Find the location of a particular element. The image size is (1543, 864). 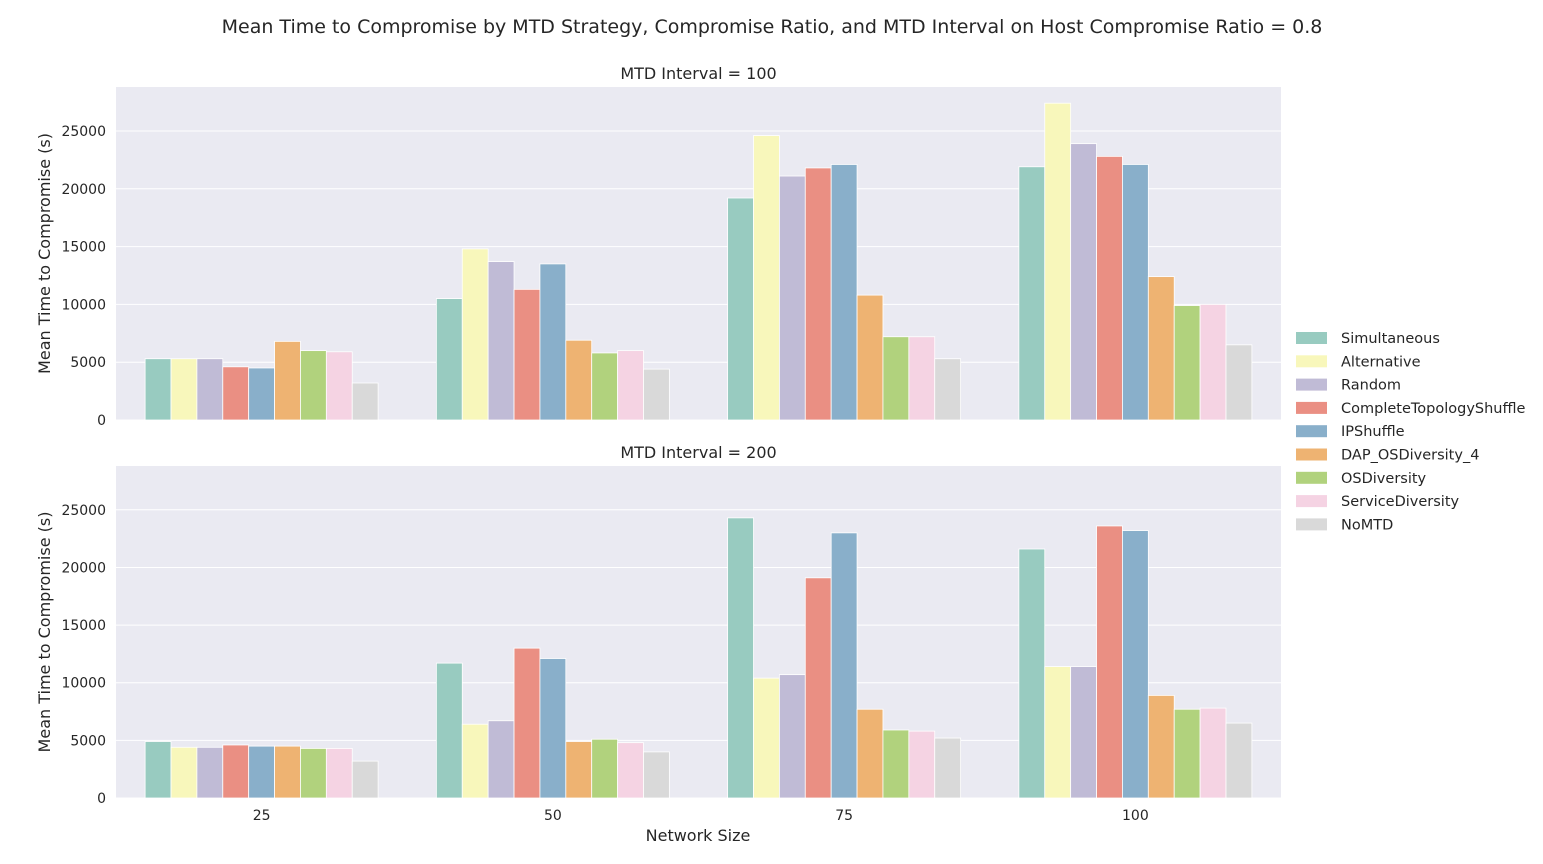

legend-label: OSDiversity is located at coordinates (1384, 479).